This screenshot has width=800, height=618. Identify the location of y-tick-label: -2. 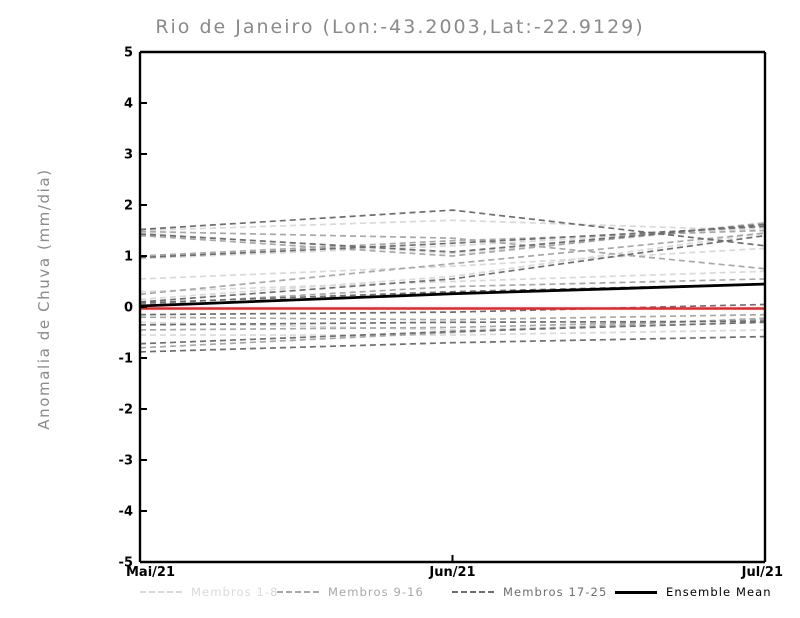
(126, 410).